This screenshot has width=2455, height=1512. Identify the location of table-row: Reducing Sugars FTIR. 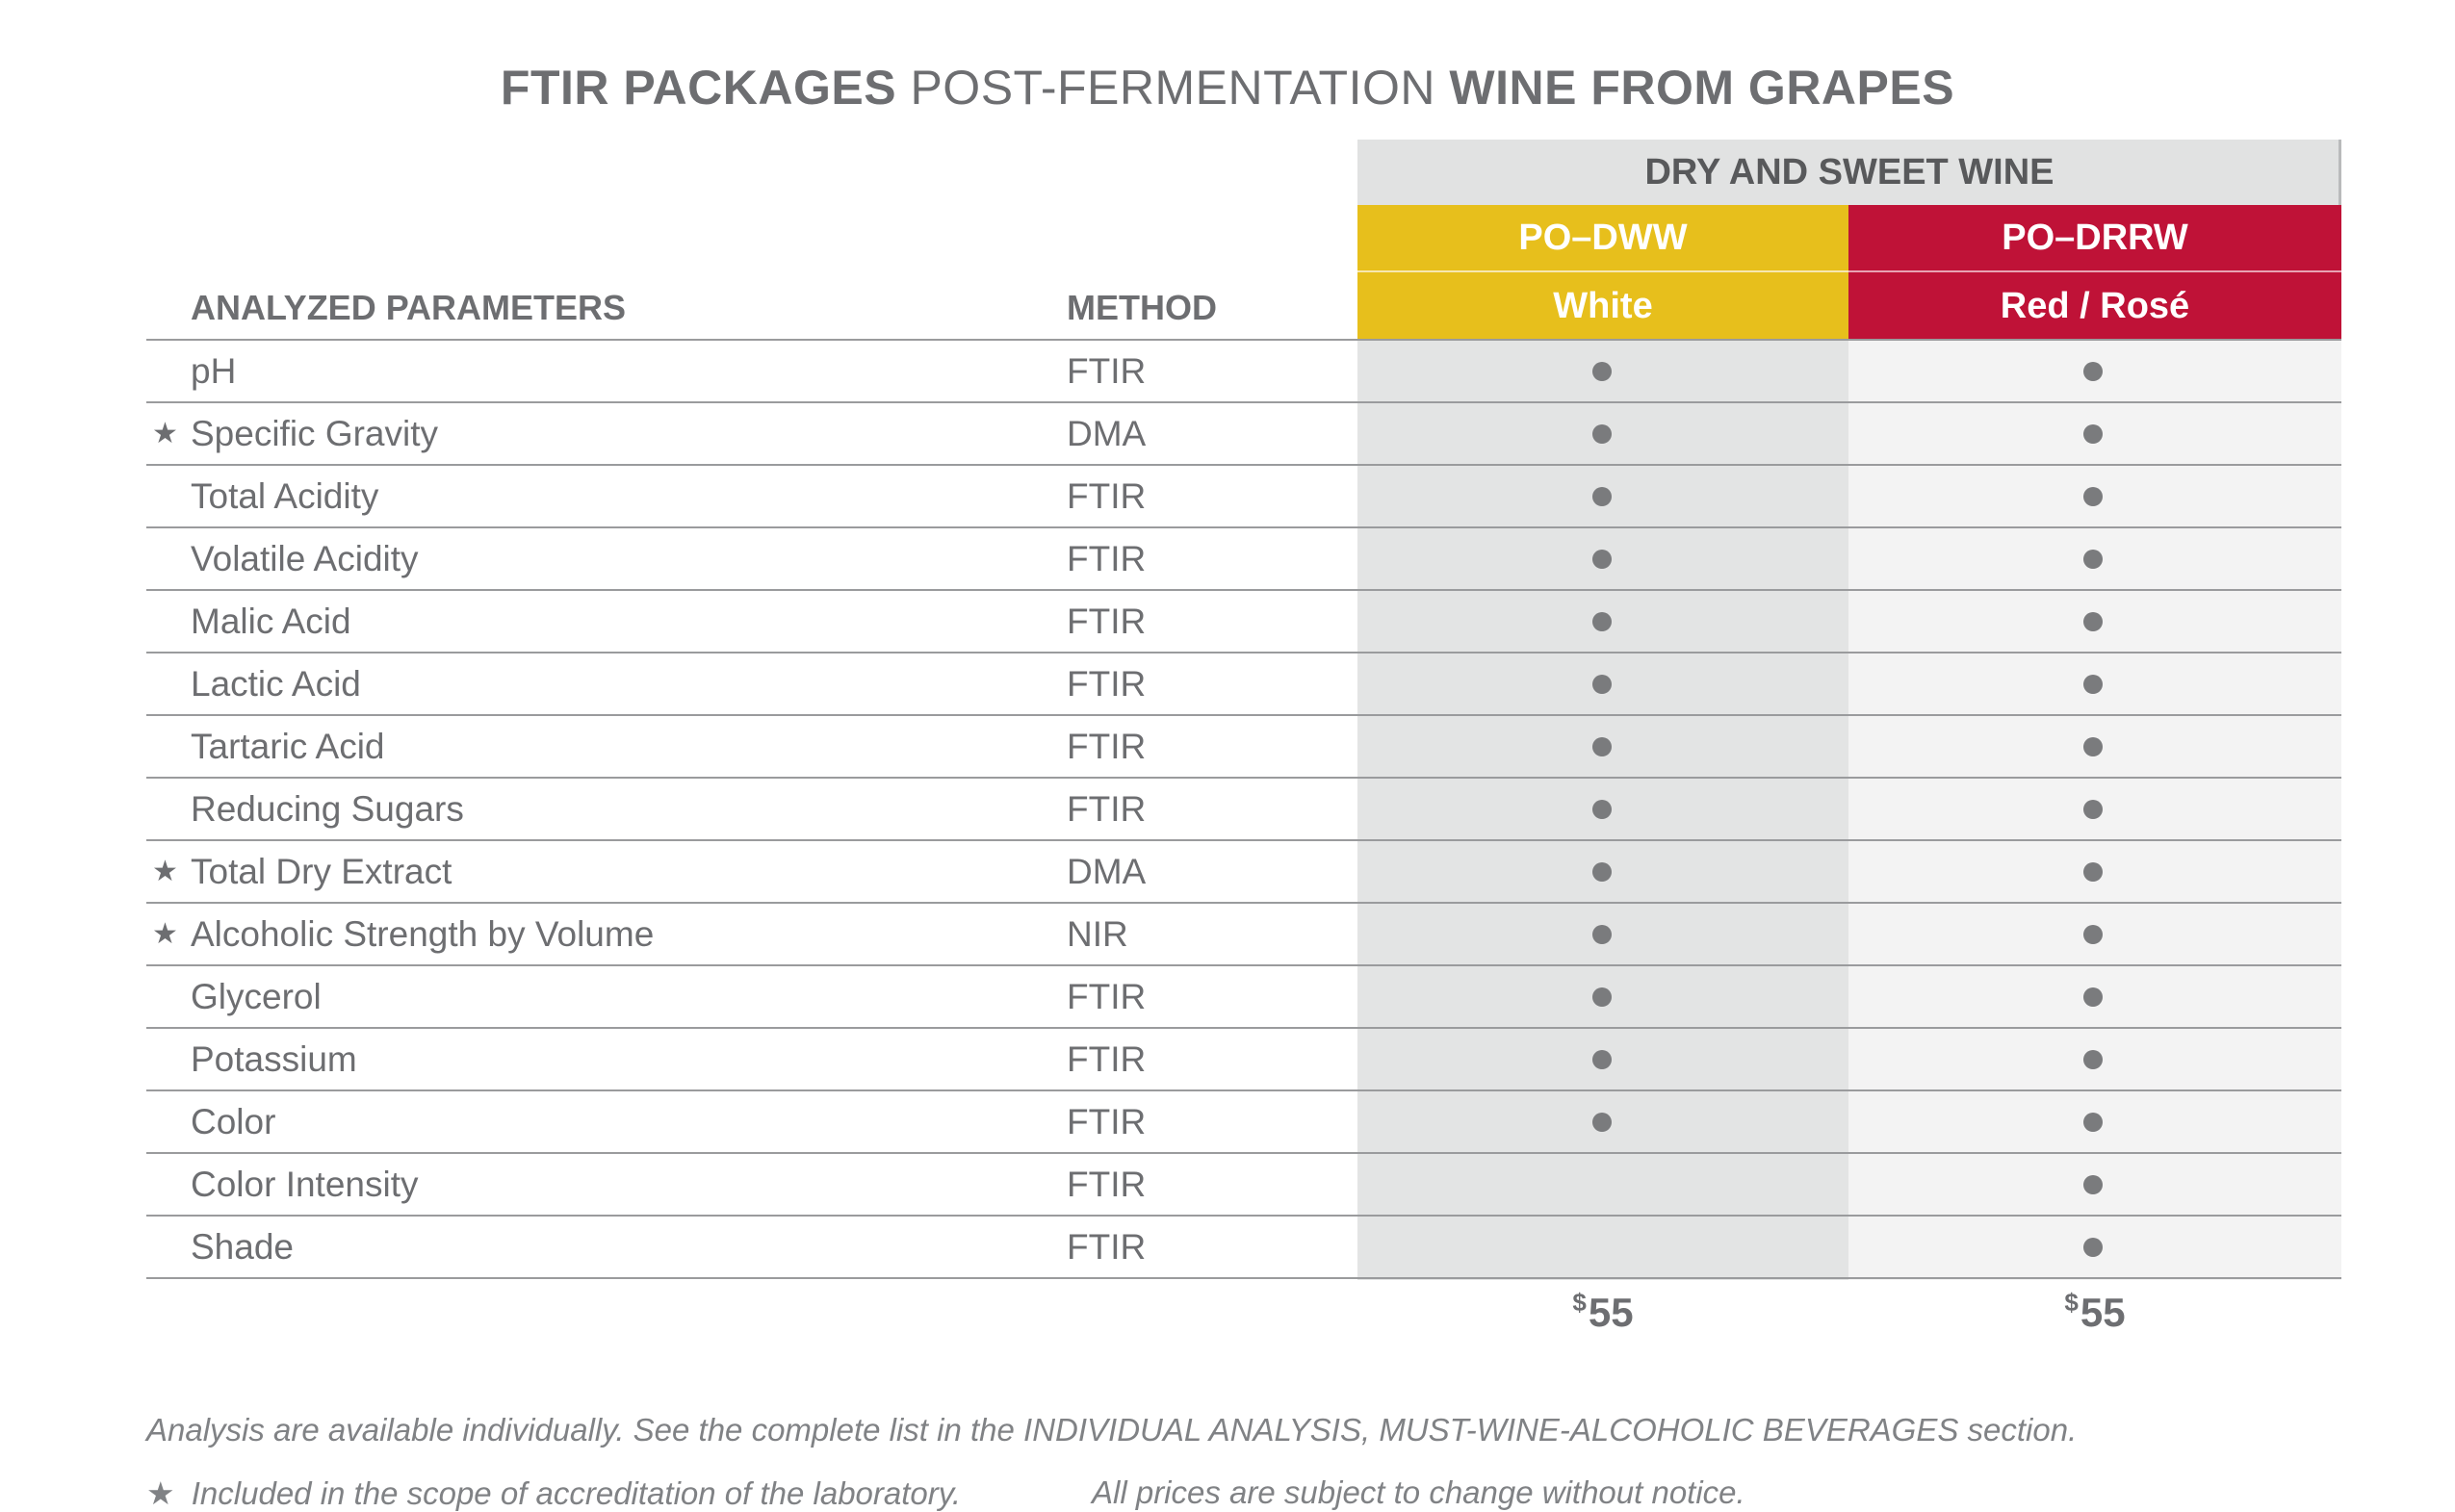
(1243, 810).